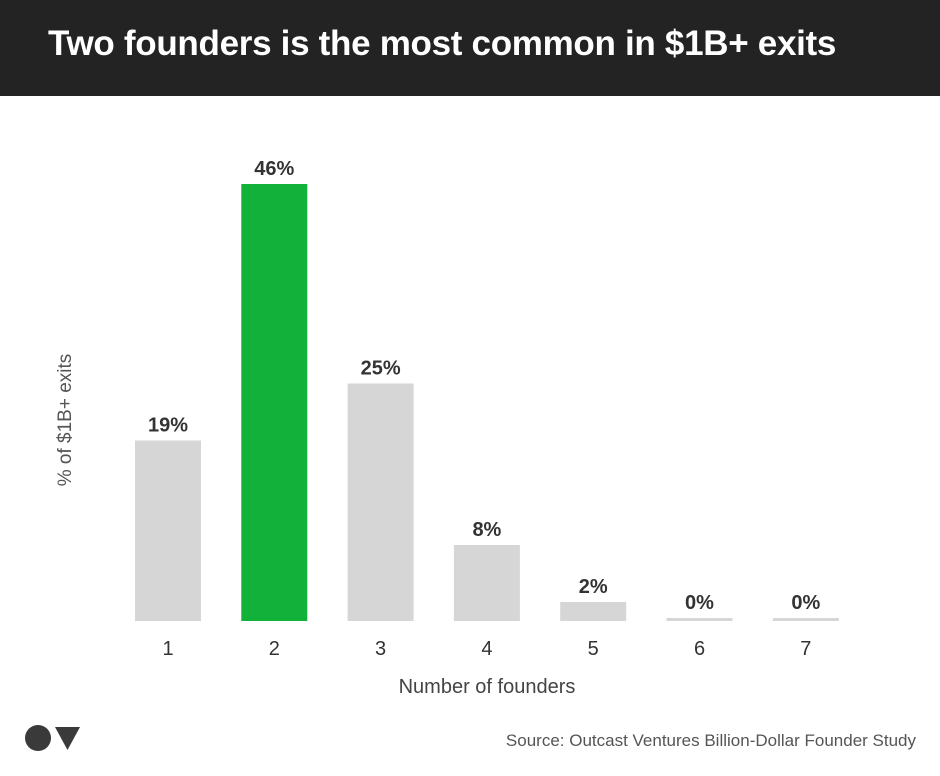 This screenshot has height=776, width=940. What do you see at coordinates (486, 530) in the screenshot?
I see `data-label-4: 8%` at bounding box center [486, 530].